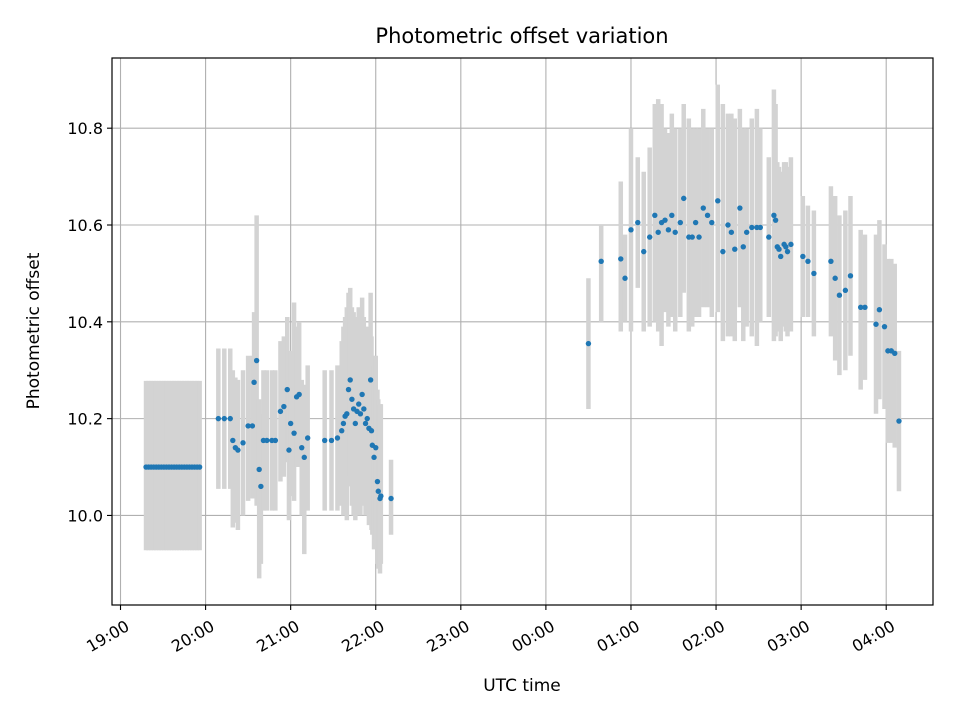 This screenshot has width=960, height=720. Describe the element at coordinates (34, 330) in the screenshot. I see `y-axis-label: Photometric offset` at that location.